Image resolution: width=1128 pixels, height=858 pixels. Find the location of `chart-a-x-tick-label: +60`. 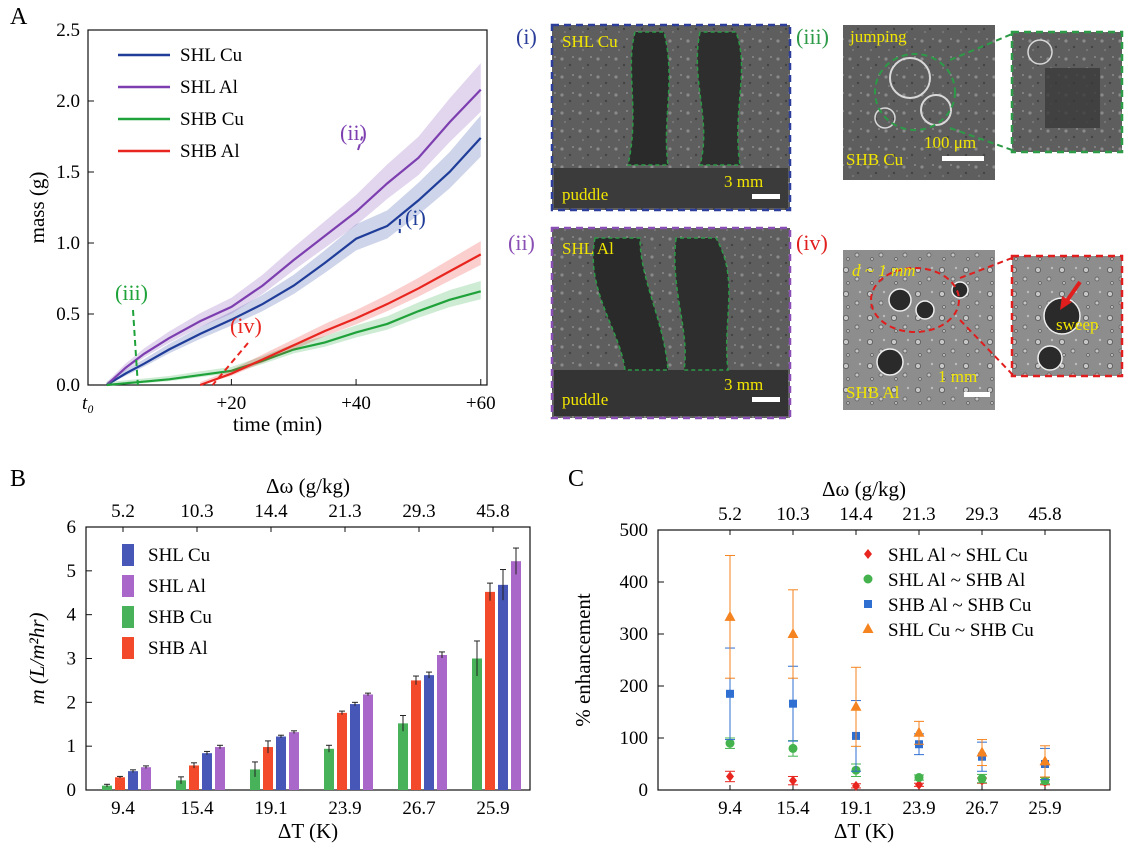

chart-a-x-tick-label: +60 is located at coordinates (481, 403).